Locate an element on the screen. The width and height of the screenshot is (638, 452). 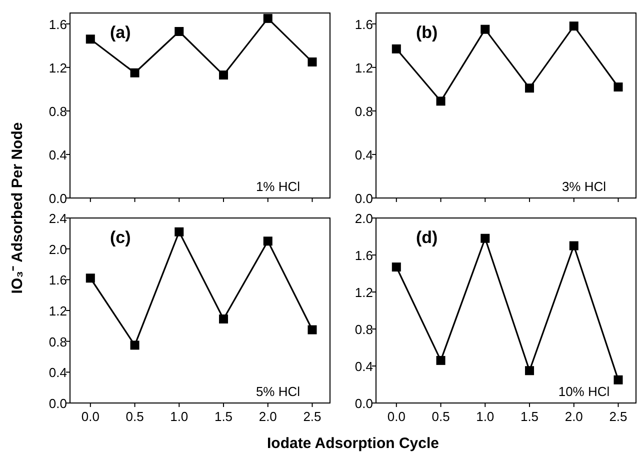
annotation: (a) is located at coordinates (120, 32).